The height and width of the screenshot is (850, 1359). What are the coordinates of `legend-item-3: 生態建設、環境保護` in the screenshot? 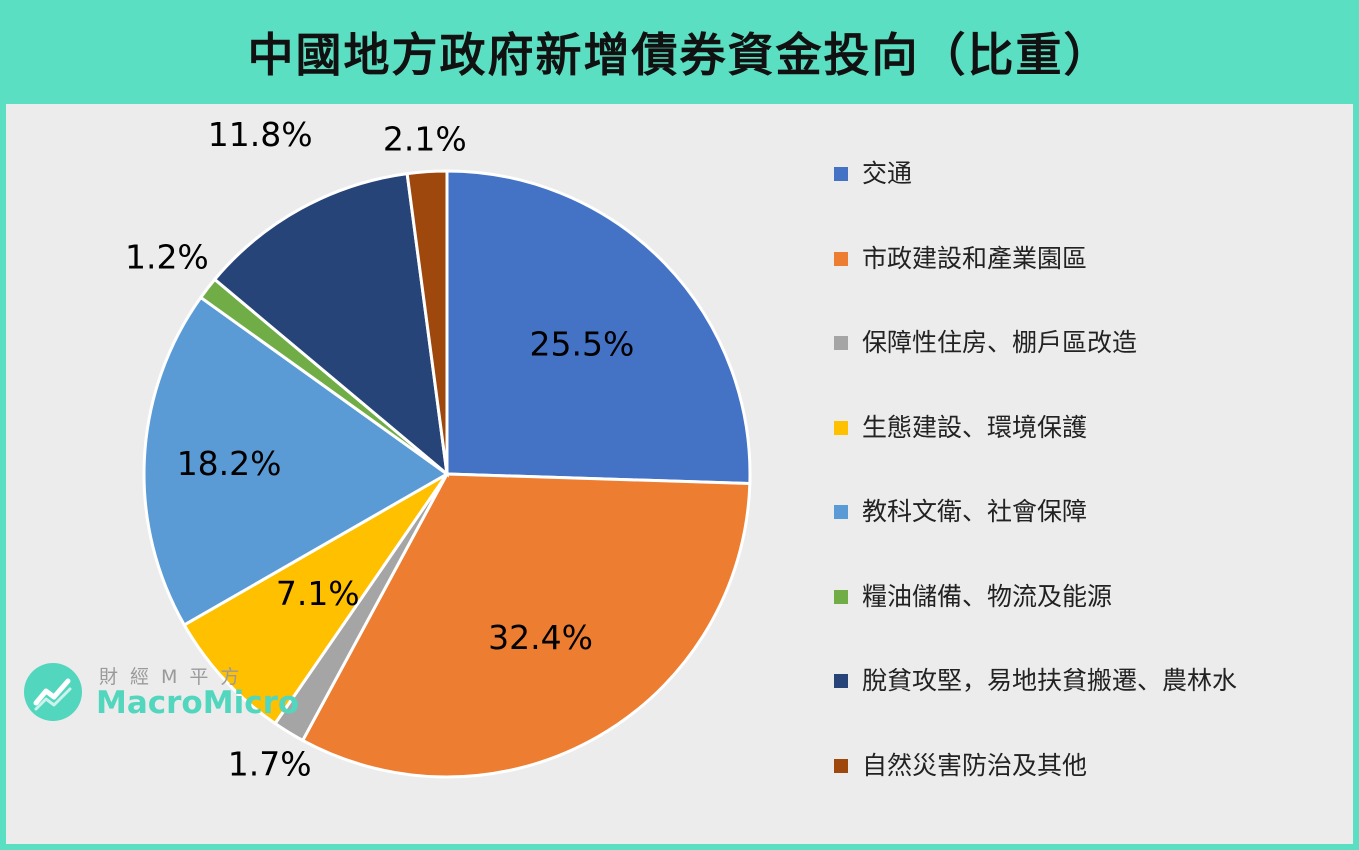 It's located at (1035, 455).